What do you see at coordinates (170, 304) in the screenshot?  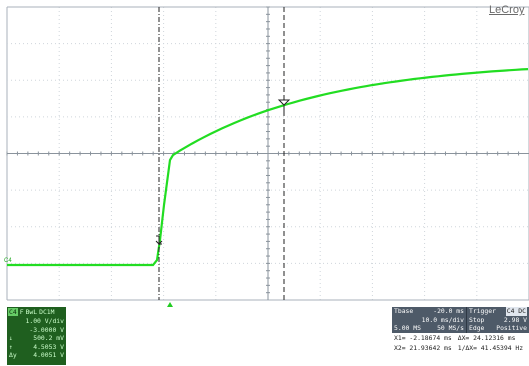 I see `trigger-position-marker` at bounding box center [170, 304].